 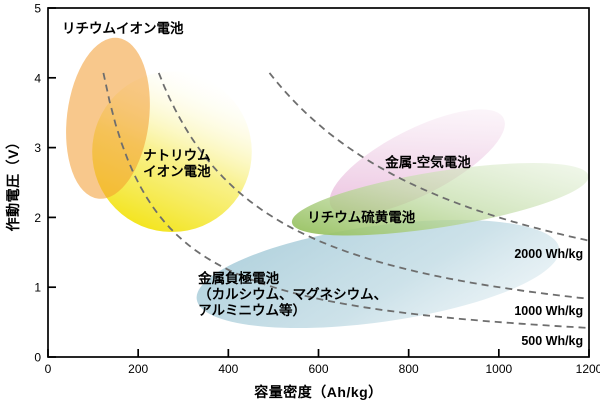 What do you see at coordinates (228, 369) in the screenshot?
I see `x-tick-label-400: 400` at bounding box center [228, 369].